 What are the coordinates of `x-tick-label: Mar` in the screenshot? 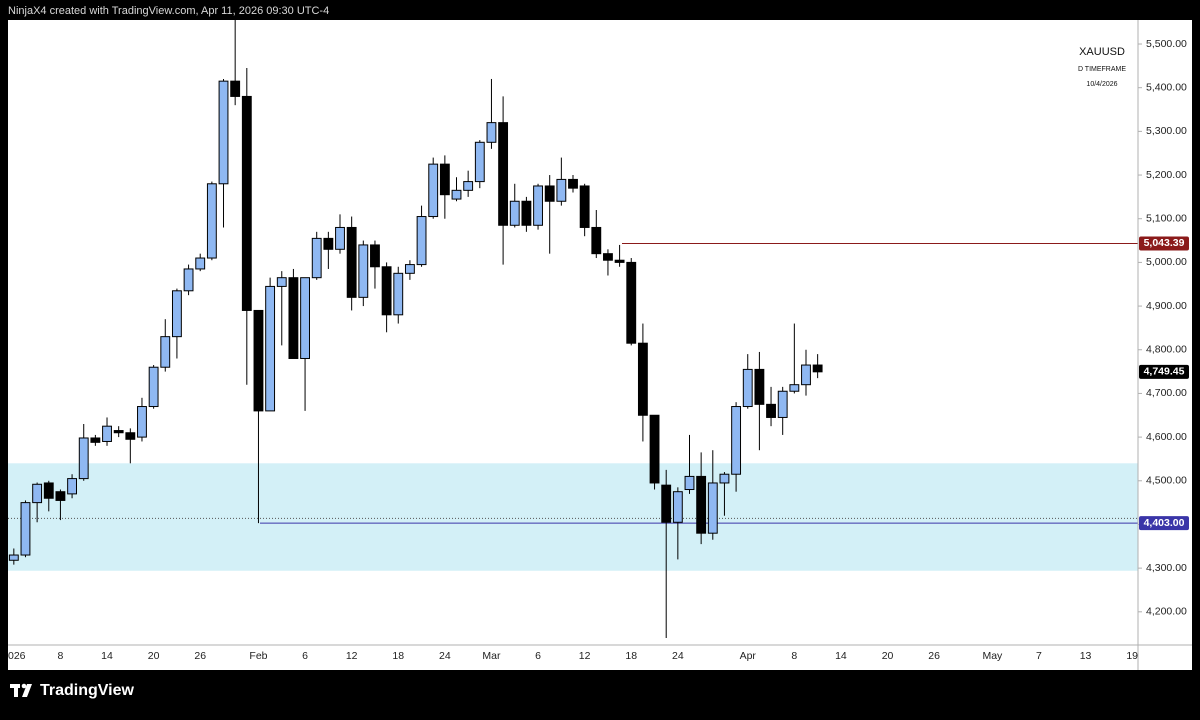 It's located at (491, 656).